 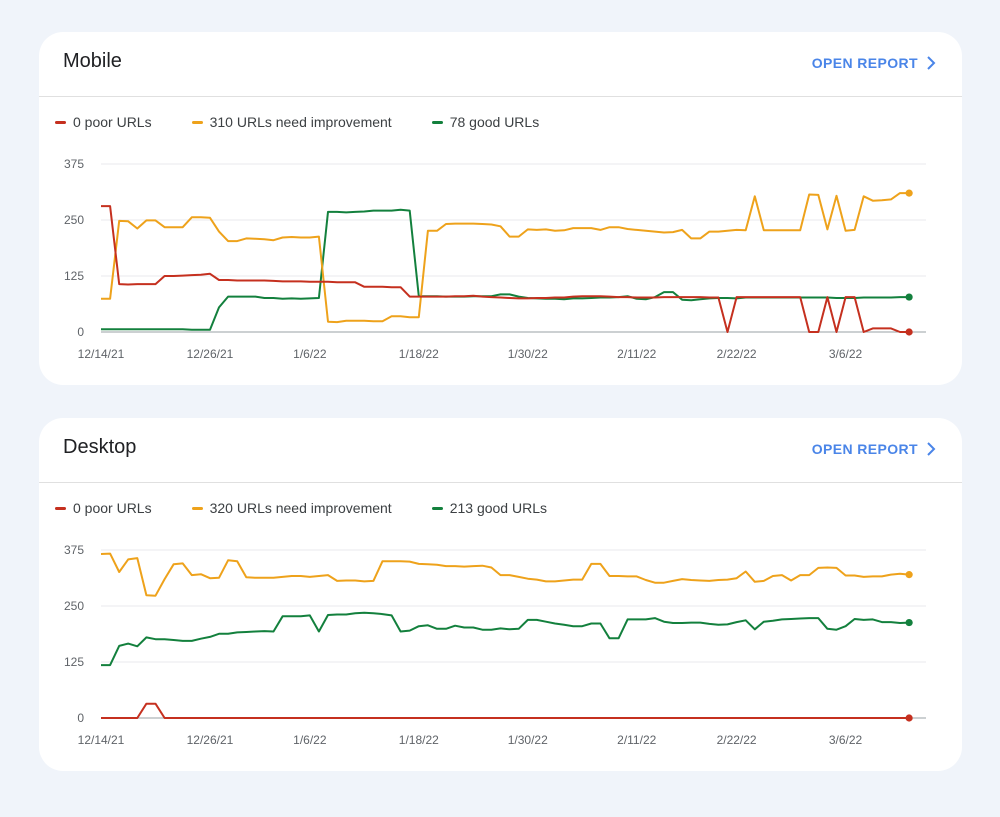 I want to click on legend-item-good: 213 good URLs, so click(x=489, y=508).